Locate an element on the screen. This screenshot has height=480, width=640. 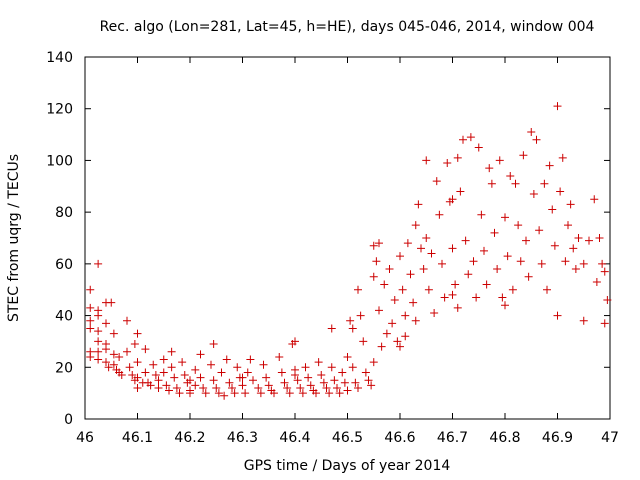
y-tick-label: 60 is located at coordinates (64, 265).